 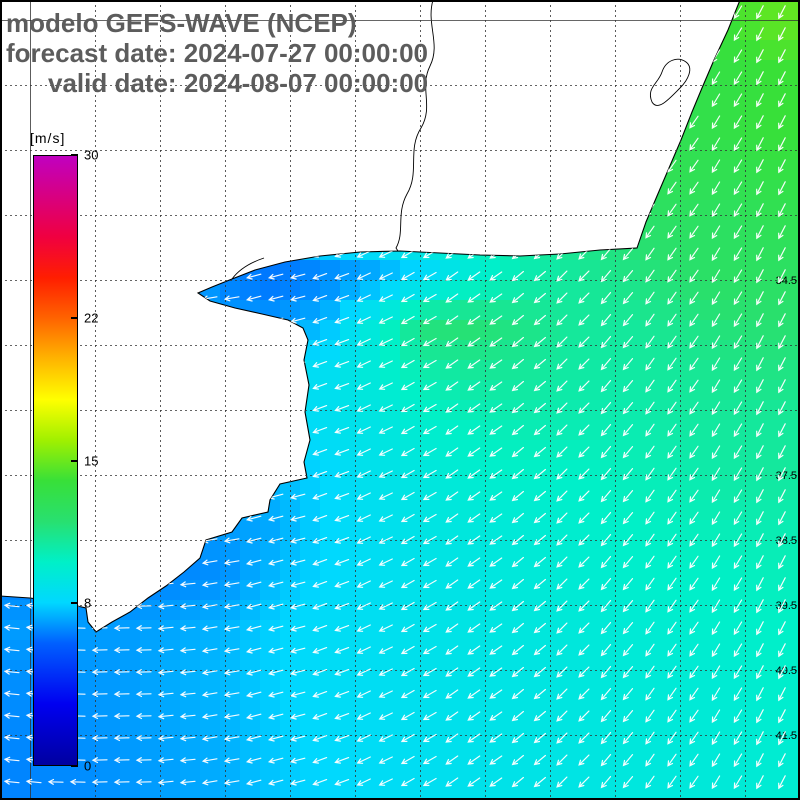 I want to click on colorbar-units-label: [m/s], so click(x=48, y=138).